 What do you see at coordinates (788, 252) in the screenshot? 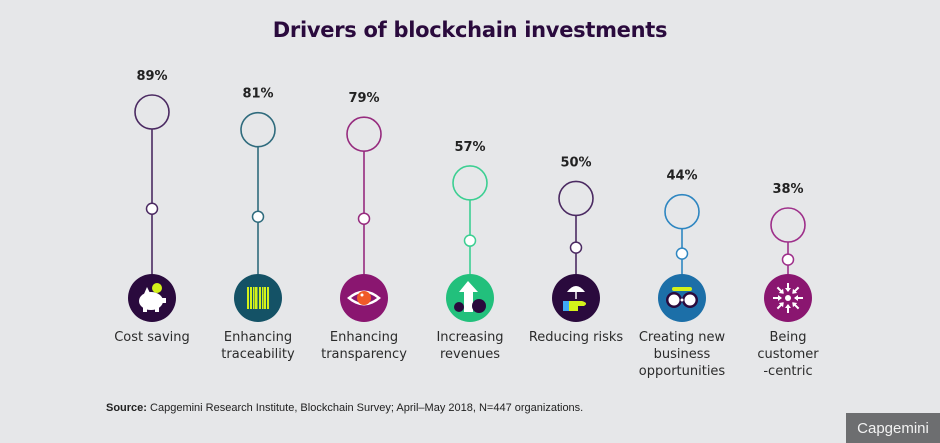
I see `lollipop-item: 38%` at bounding box center [788, 252].